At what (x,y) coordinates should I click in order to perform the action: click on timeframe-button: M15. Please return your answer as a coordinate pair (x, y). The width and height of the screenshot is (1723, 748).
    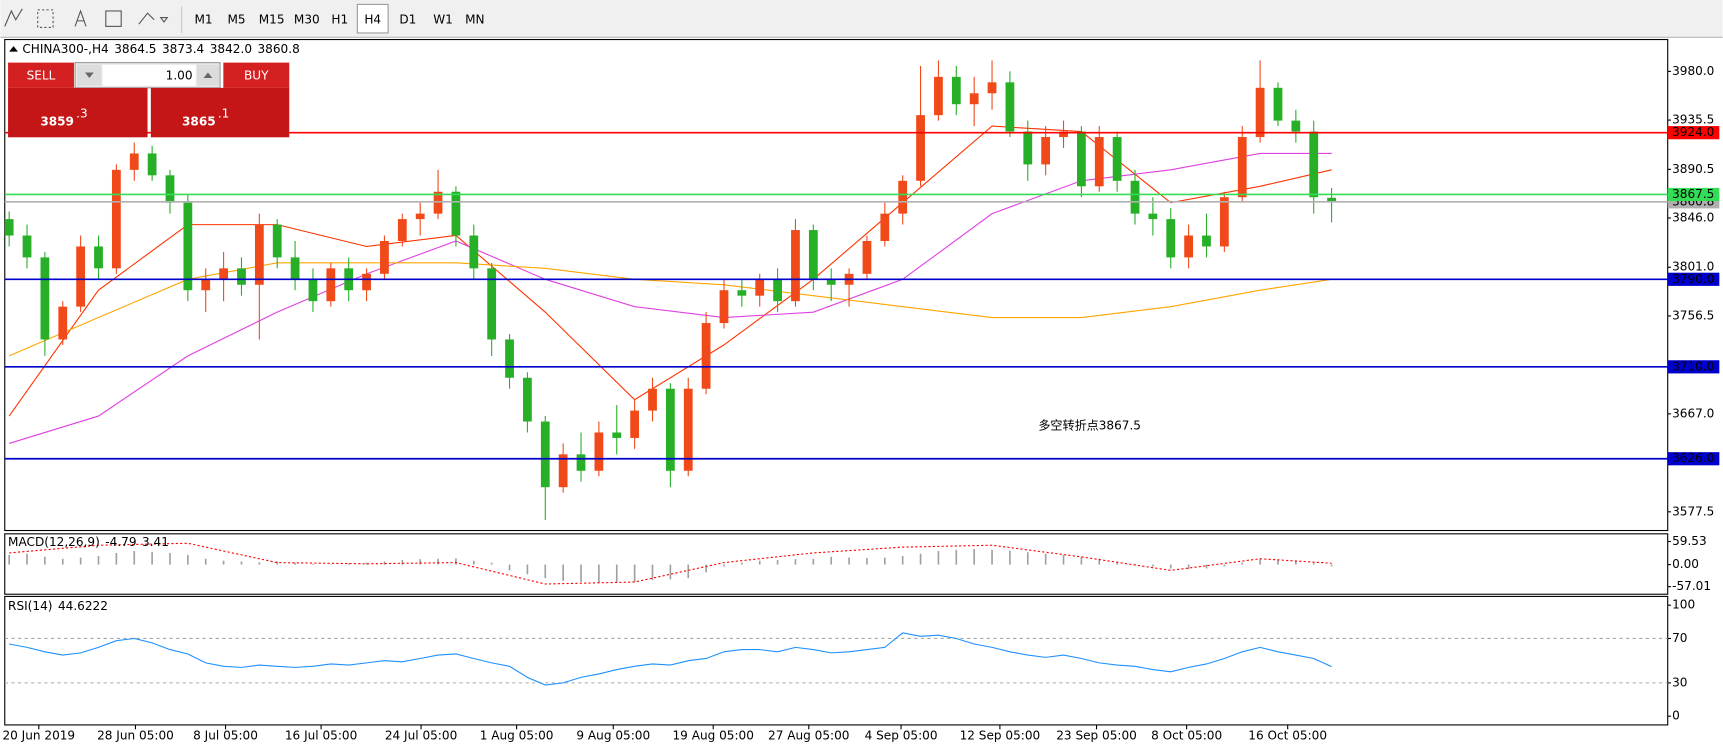
    Looking at the image, I should click on (272, 19).